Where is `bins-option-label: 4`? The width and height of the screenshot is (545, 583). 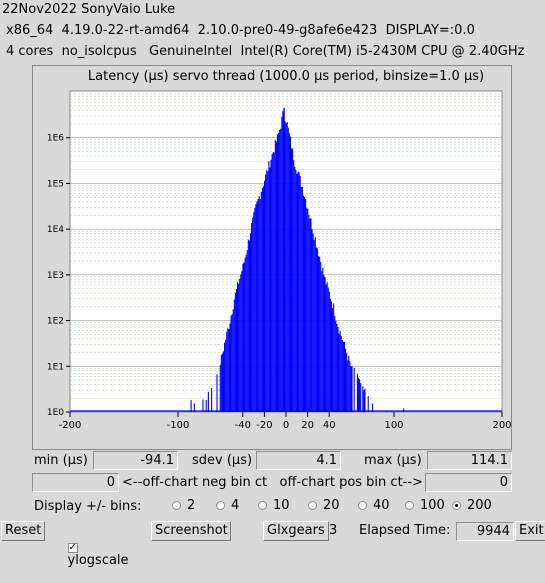
bins-option-label: 4 is located at coordinates (235, 505).